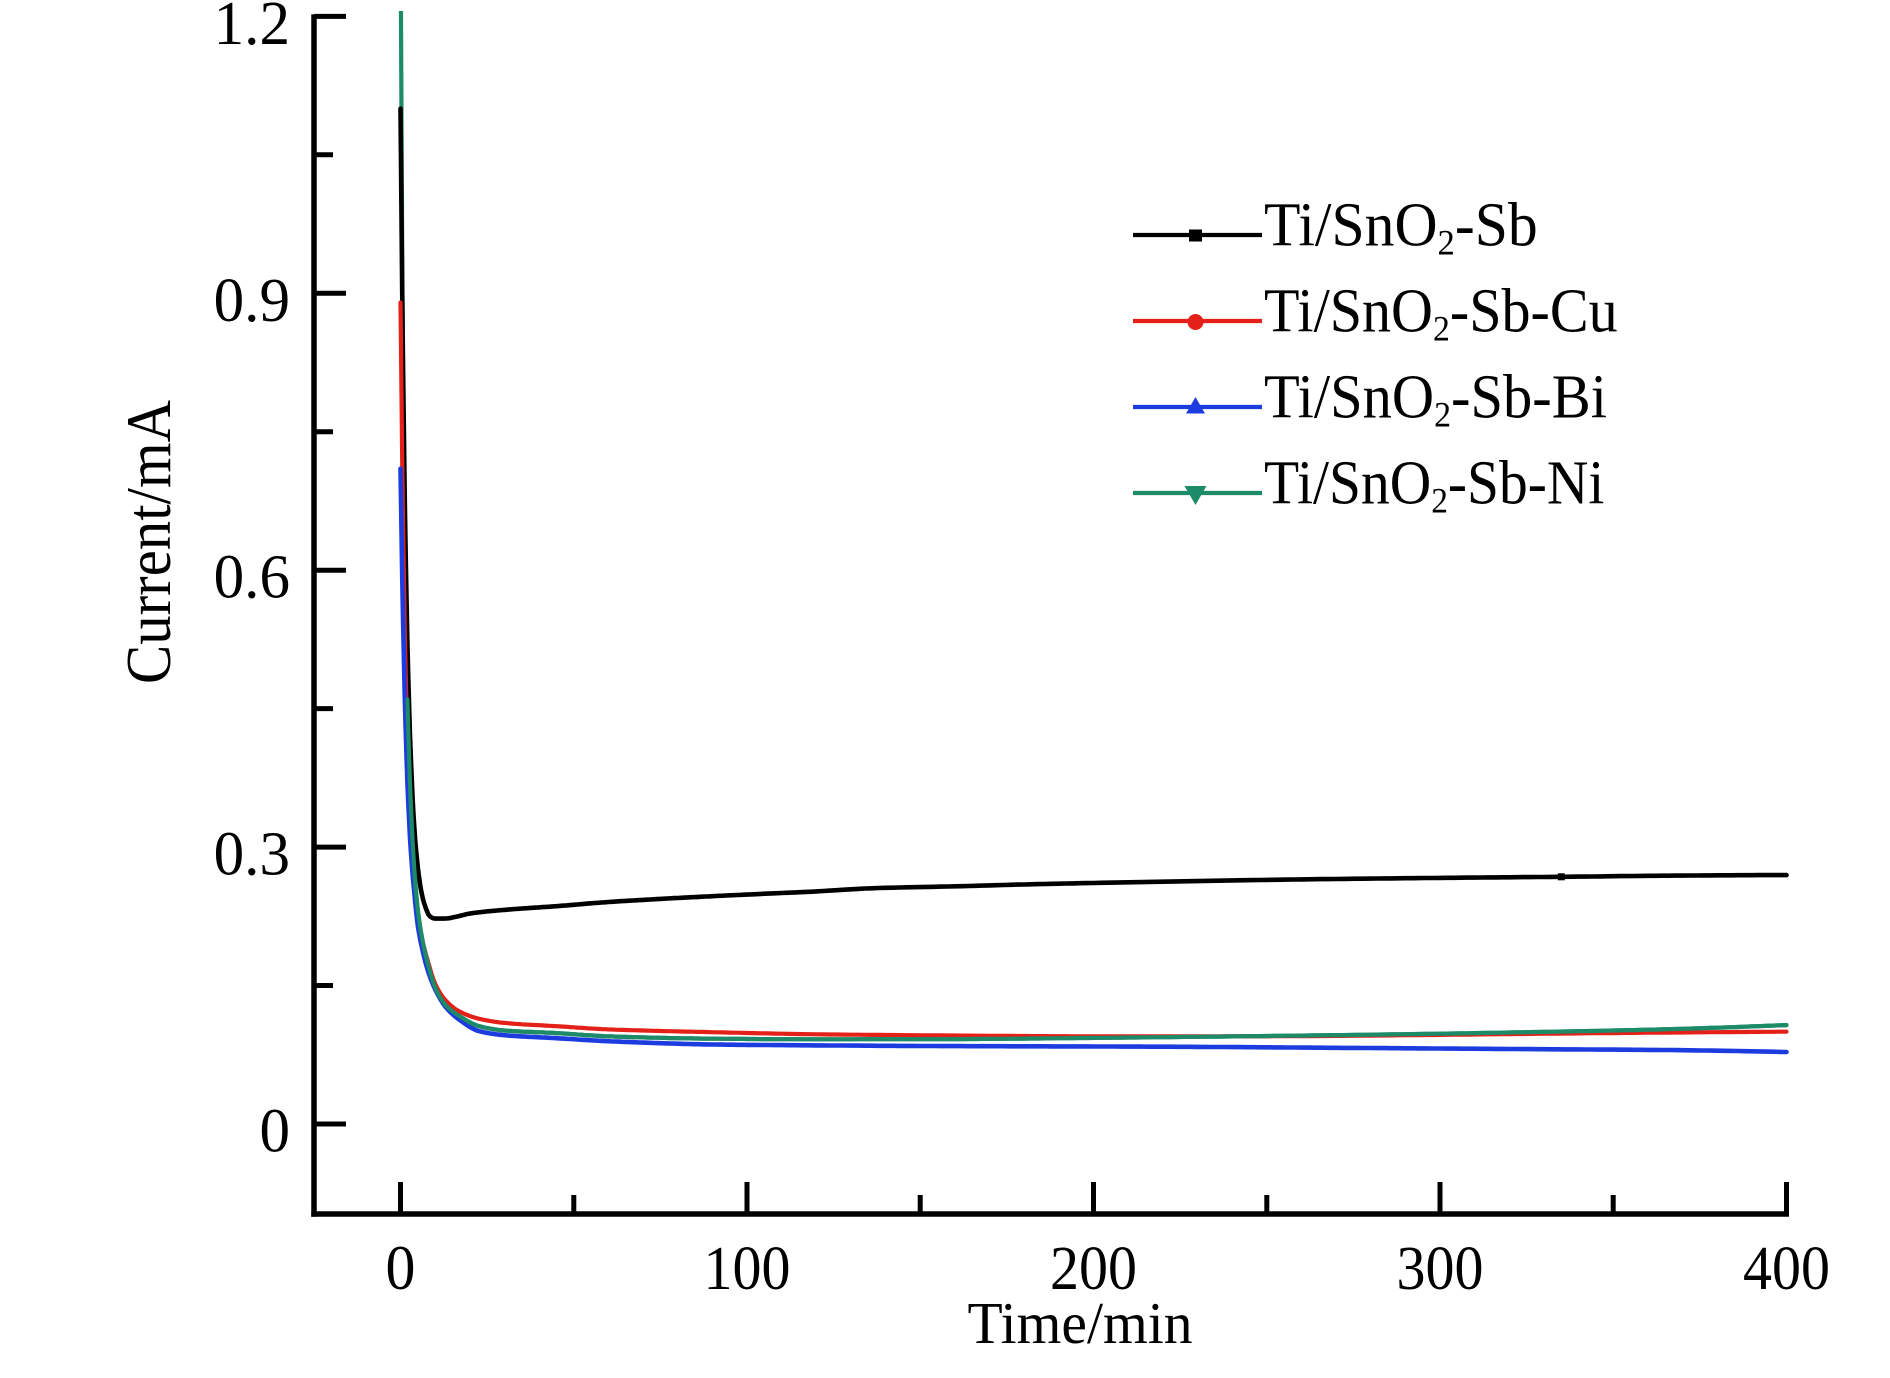 The width and height of the screenshot is (1890, 1378). Describe the element at coordinates (1401, 226) in the screenshot. I see `svg-text: Ti/SnO2-Sb` at that location.